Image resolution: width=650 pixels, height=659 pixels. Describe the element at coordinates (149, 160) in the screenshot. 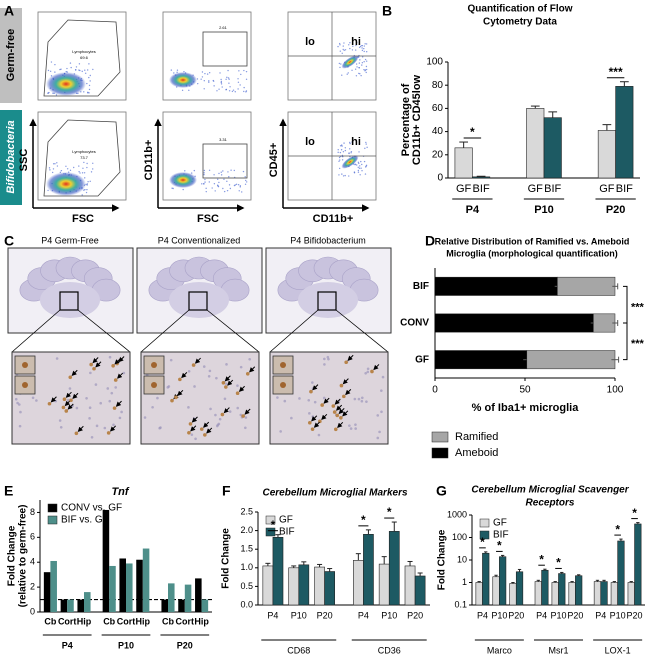

I see `axis-label: CD11b+` at that location.